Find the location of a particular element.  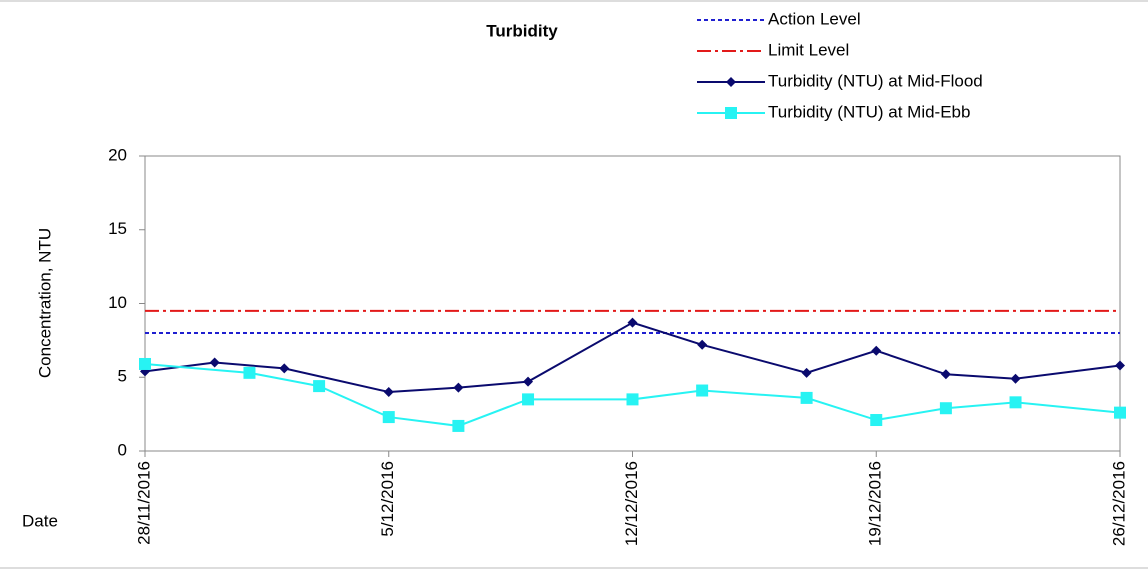

y-tick-label: 10 is located at coordinates (117, 302).